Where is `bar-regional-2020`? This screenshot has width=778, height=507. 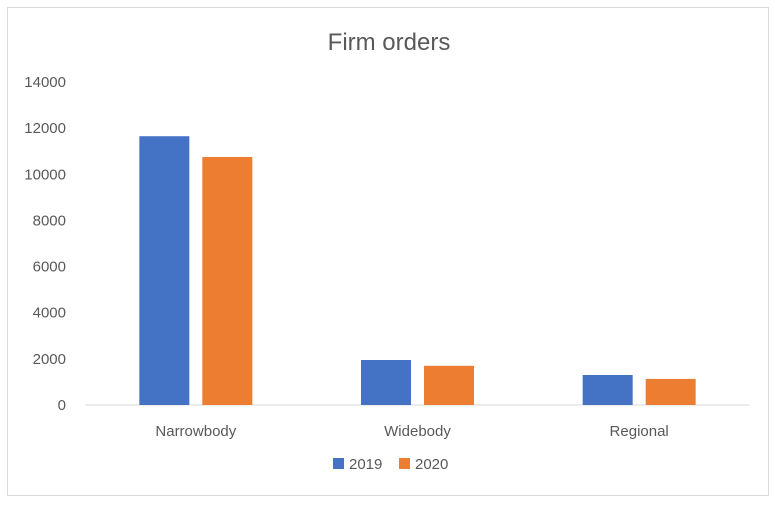
bar-regional-2020 is located at coordinates (670, 391).